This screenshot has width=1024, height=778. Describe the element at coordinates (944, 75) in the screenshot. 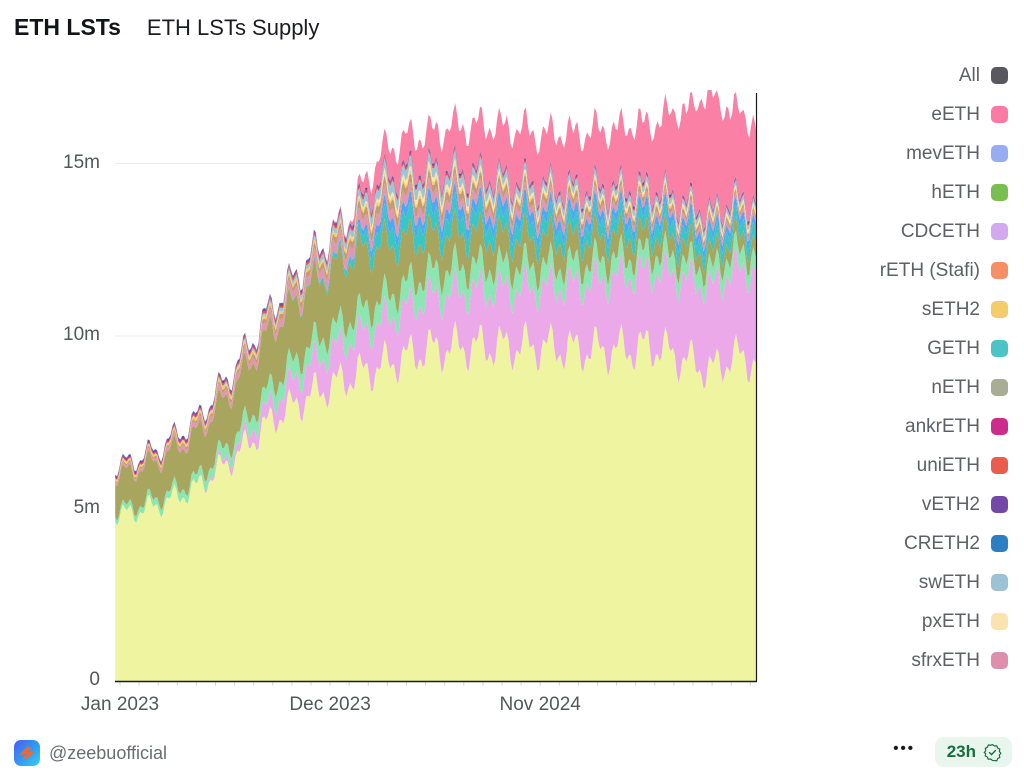

I see `legend-item-all: All` at that location.